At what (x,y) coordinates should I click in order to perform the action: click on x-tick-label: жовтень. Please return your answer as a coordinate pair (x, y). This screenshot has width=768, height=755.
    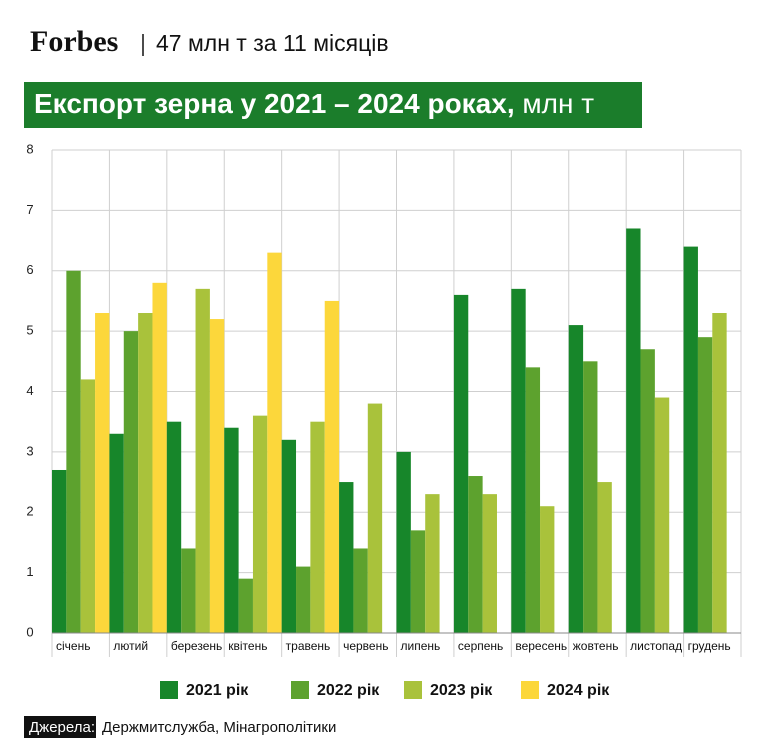
    Looking at the image, I should click on (596, 646).